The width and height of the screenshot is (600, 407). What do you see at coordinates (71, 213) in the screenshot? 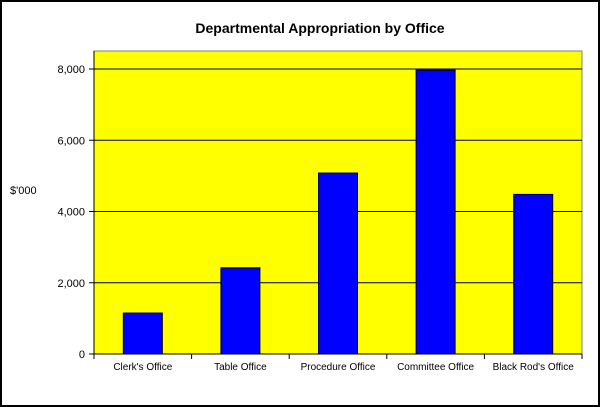
I see `y-tick-label: 4,000` at bounding box center [71, 213].